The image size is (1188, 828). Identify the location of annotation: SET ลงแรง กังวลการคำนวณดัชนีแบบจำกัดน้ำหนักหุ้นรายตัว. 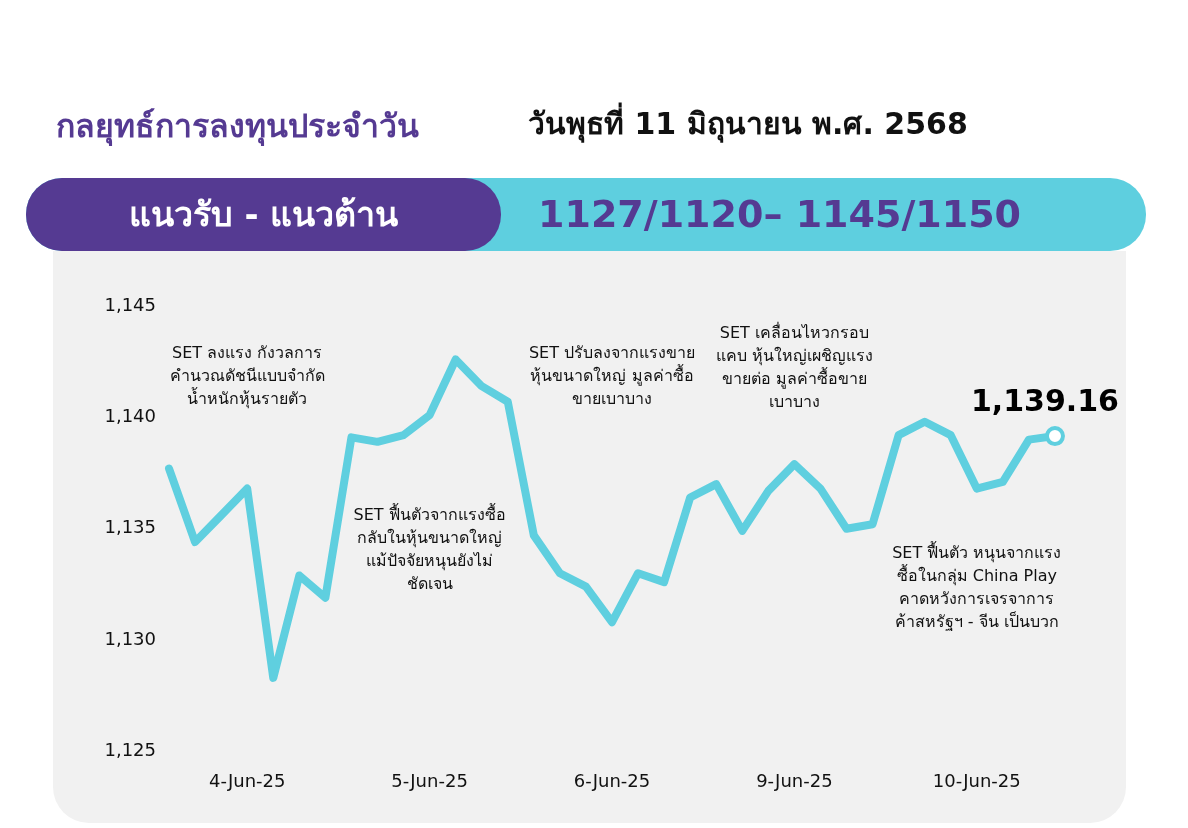
(247, 376).